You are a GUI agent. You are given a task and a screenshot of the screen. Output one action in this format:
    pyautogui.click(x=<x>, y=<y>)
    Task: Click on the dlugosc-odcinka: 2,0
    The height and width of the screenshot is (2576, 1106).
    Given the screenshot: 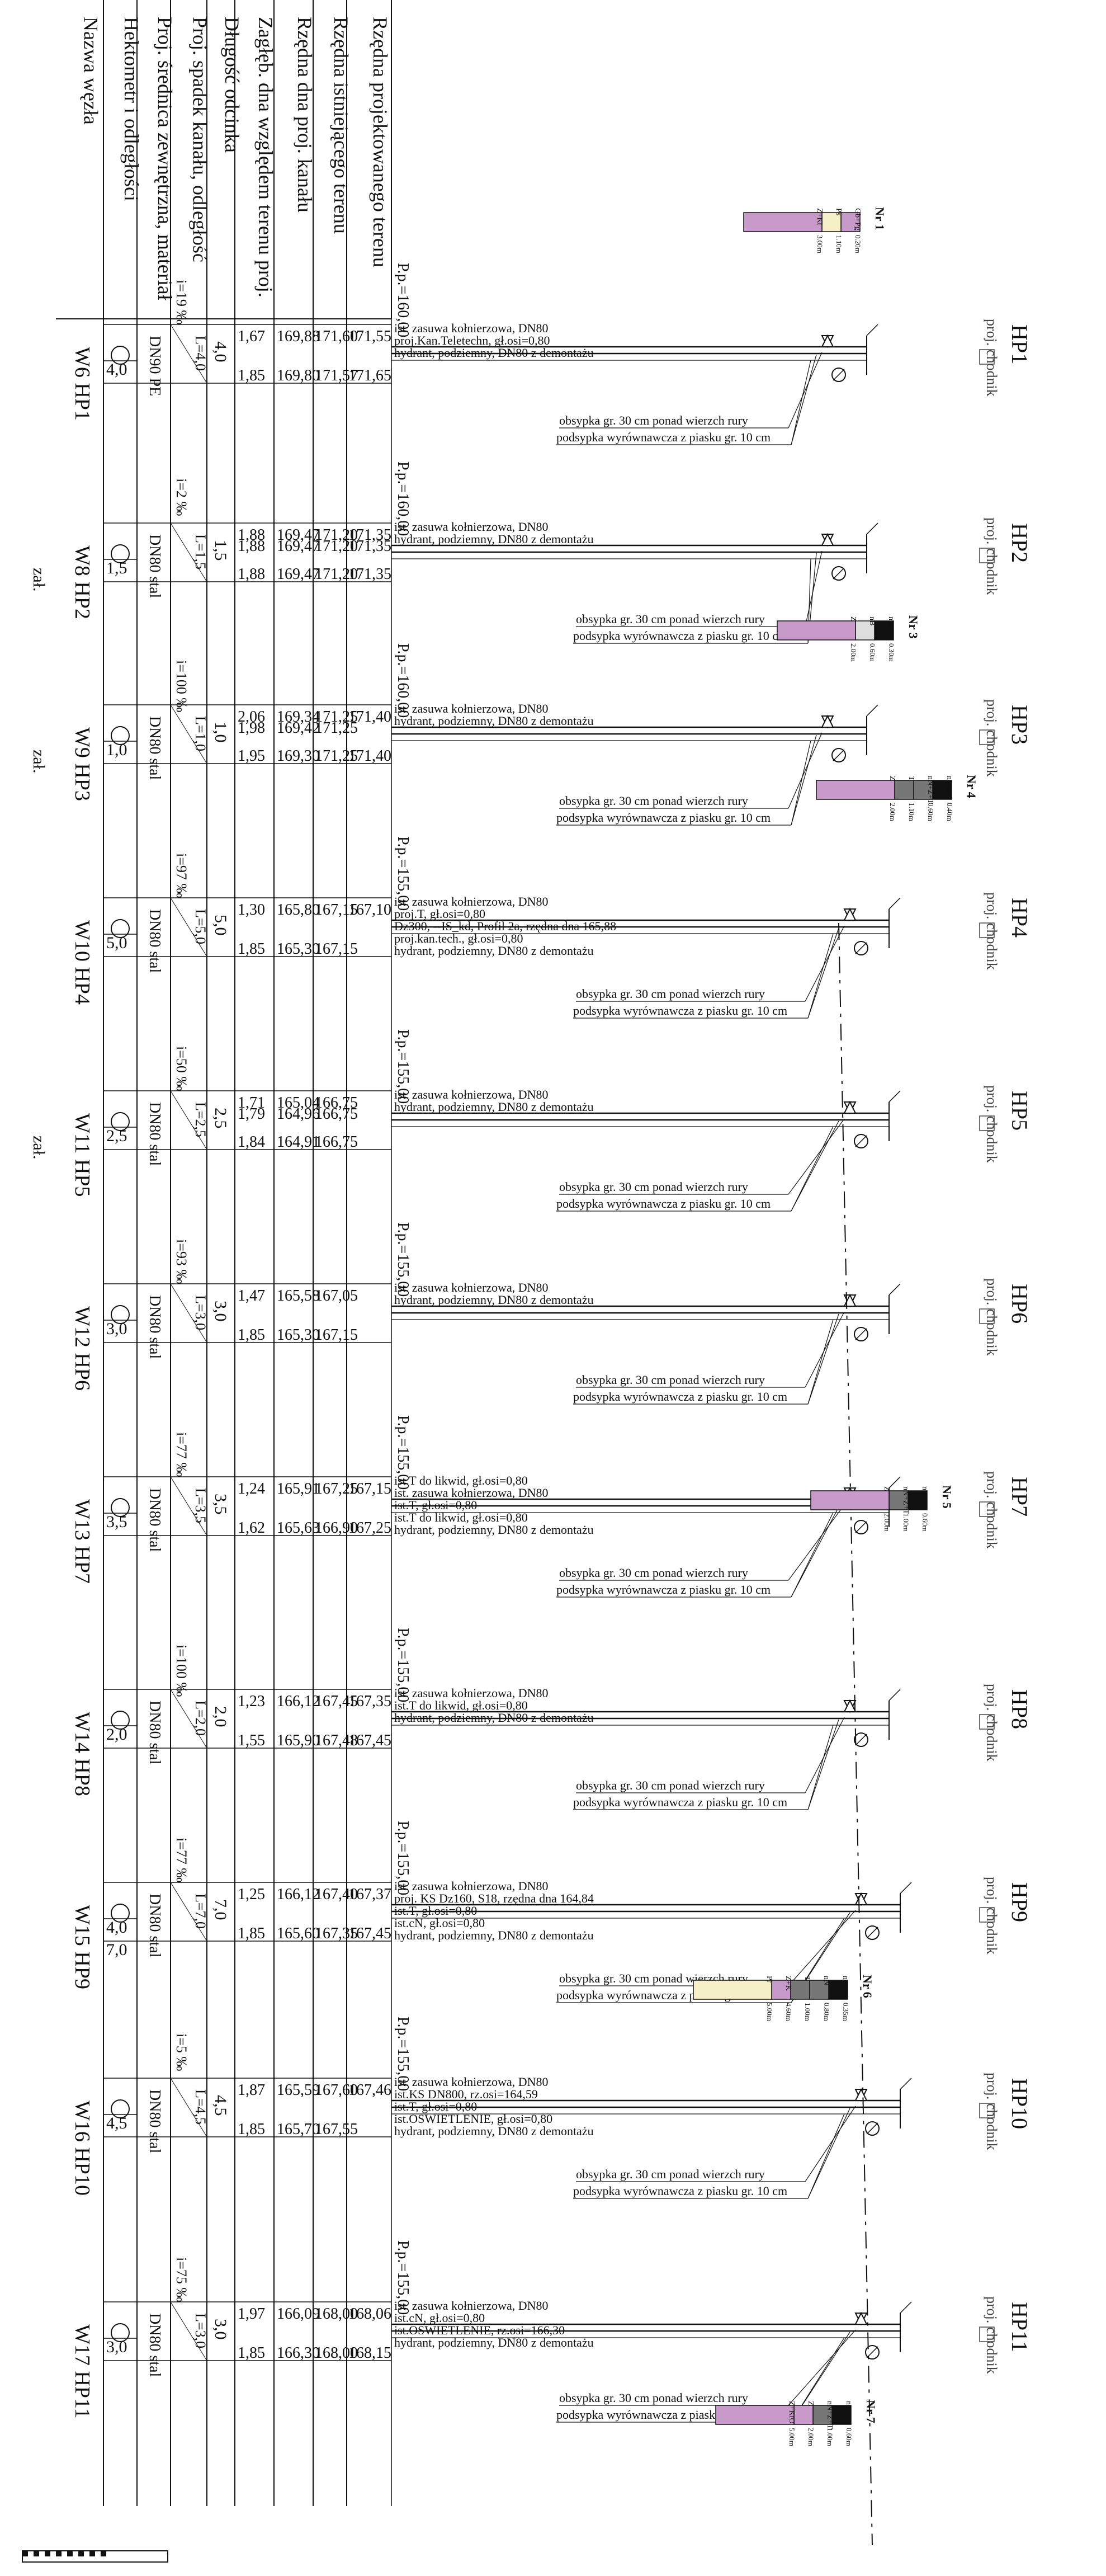 What is the action you would take?
    pyautogui.click(x=220, y=1716)
    